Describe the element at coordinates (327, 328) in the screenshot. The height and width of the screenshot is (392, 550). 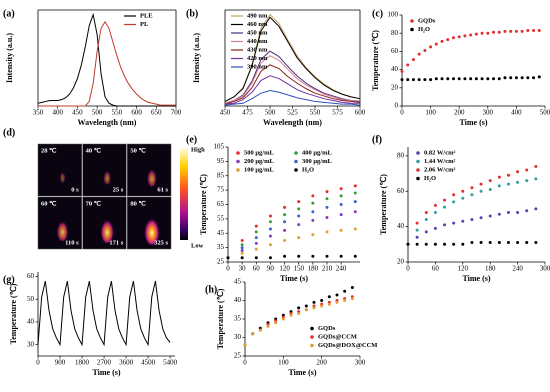
I see `legend-label: GQDs` at that location.